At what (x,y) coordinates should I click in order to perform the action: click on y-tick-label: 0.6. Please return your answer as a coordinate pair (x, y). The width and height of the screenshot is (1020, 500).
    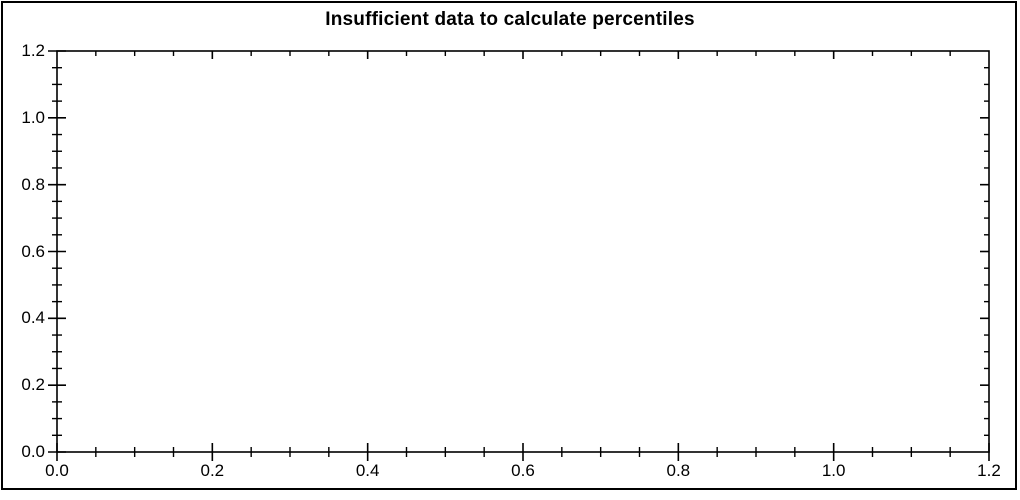
    Looking at the image, I should click on (33, 251).